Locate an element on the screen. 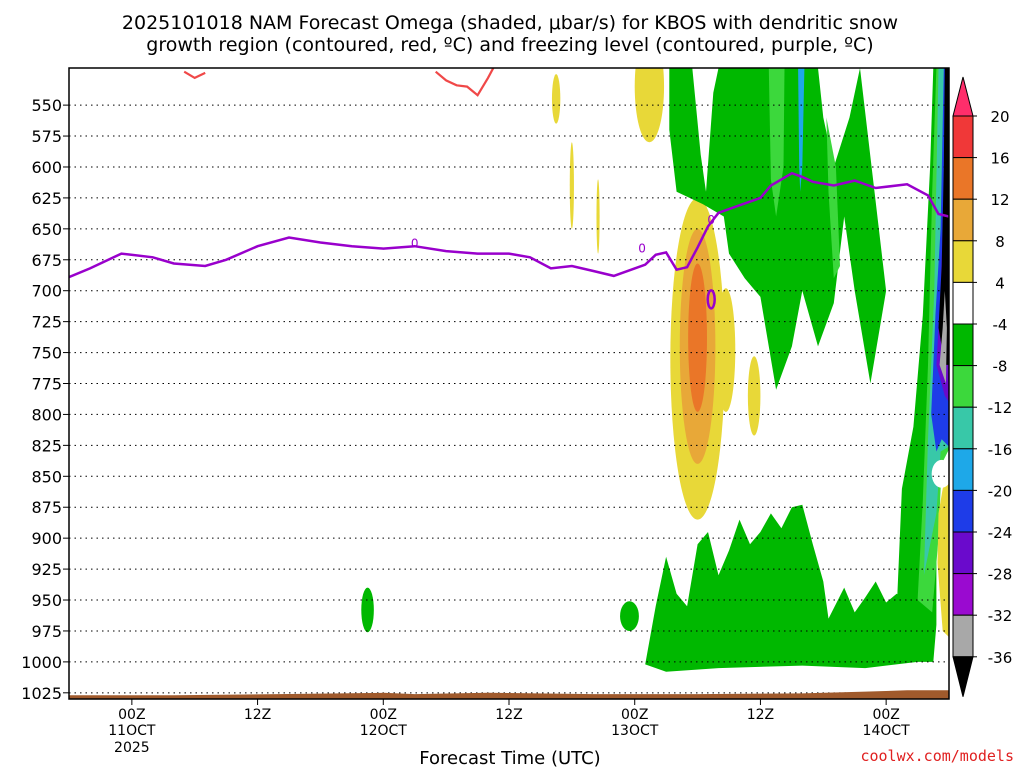 The image size is (1024, 768). ytick-label-950: 950 is located at coordinates (46, 600).